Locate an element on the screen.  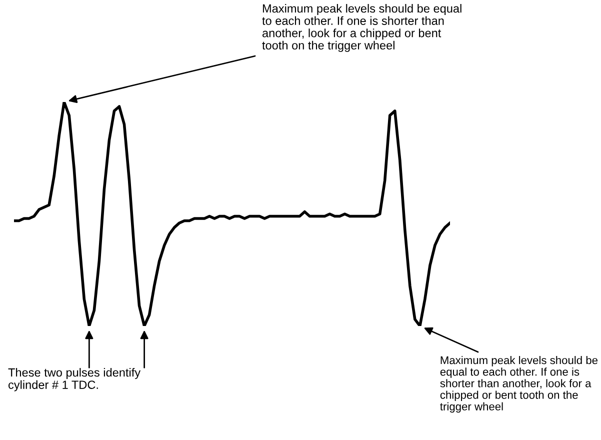
text: These two pulses identify cylinder # 1 TDC. is located at coordinates (74, 380).